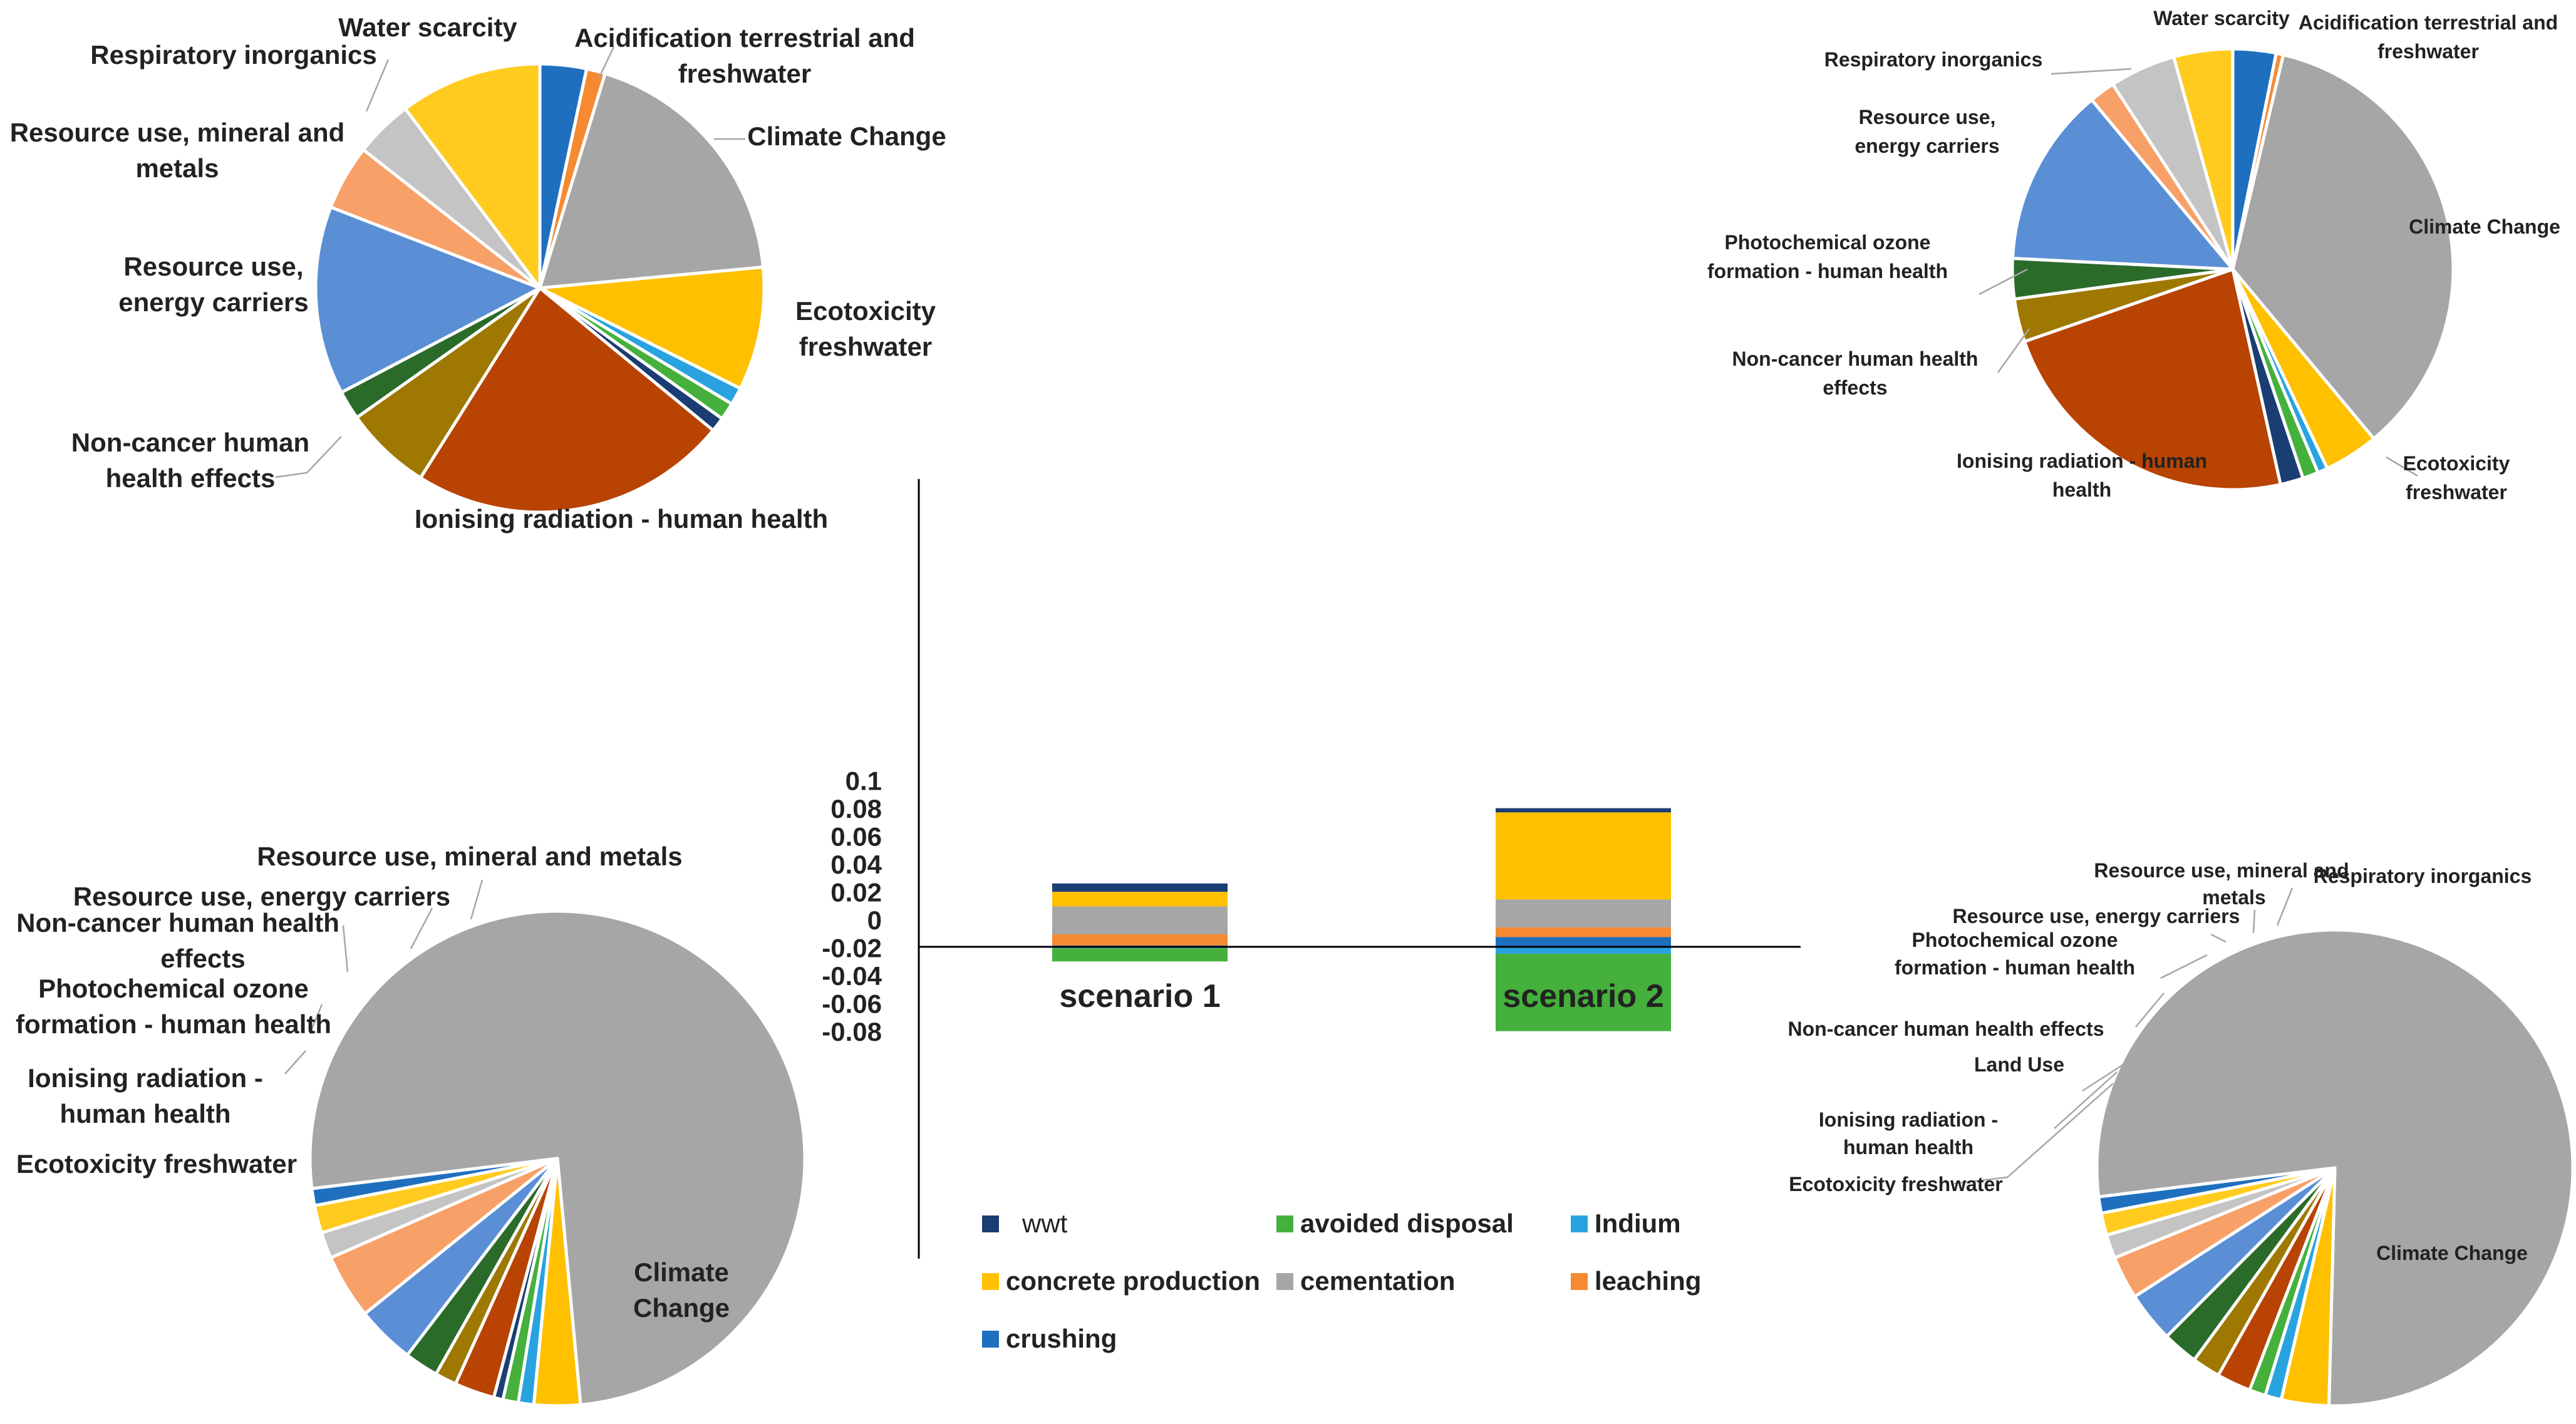  I want to click on legend-item-leaching: leaching, so click(1636, 1281).